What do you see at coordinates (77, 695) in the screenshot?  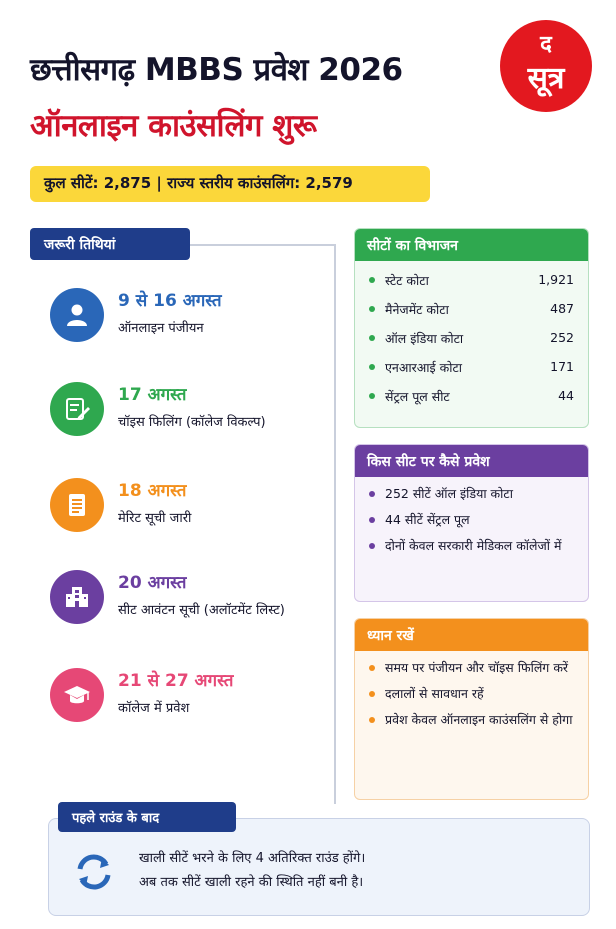 I see `graduation-cap-icon` at bounding box center [77, 695].